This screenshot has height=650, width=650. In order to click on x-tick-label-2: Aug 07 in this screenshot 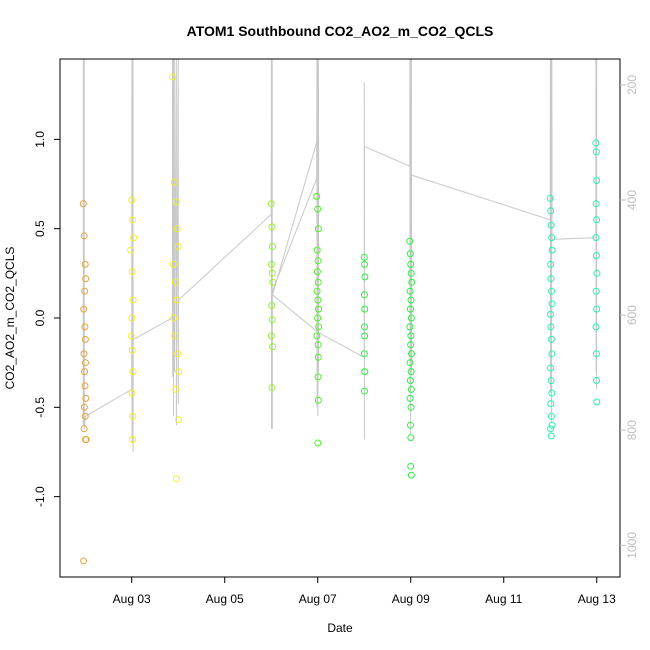, I will do `click(318, 599)`.